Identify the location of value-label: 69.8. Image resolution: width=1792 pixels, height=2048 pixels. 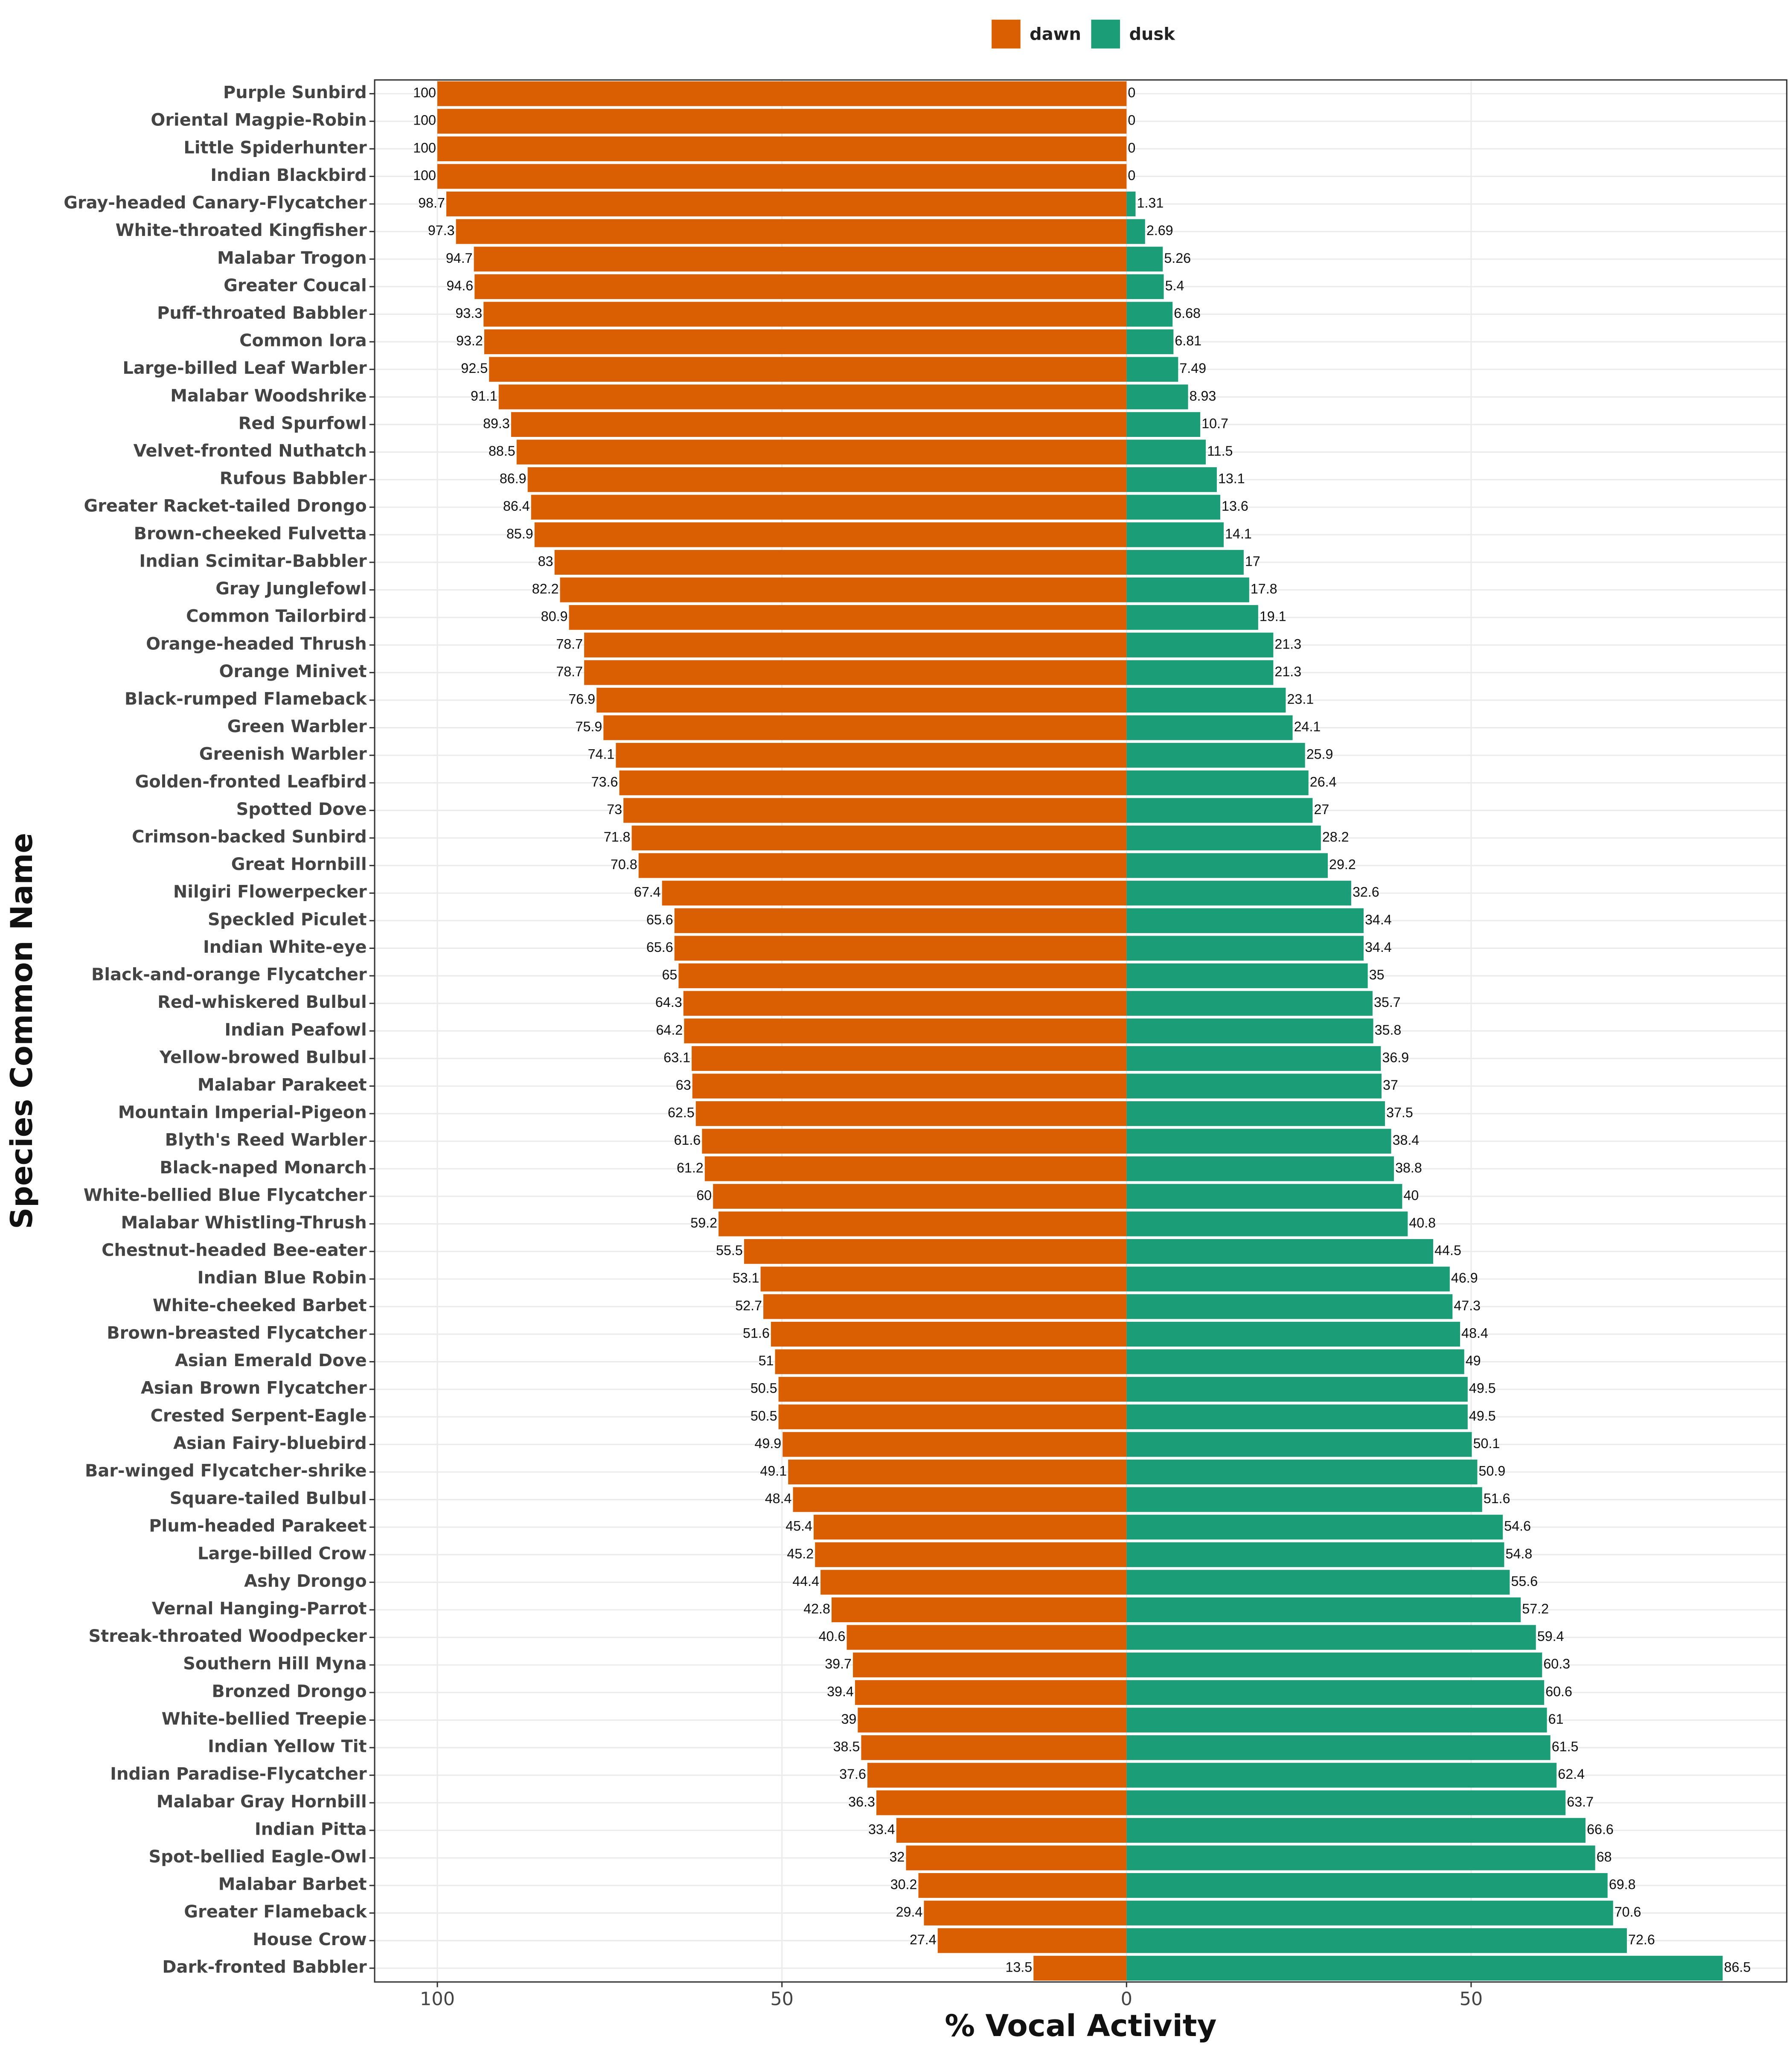
(1622, 1885).